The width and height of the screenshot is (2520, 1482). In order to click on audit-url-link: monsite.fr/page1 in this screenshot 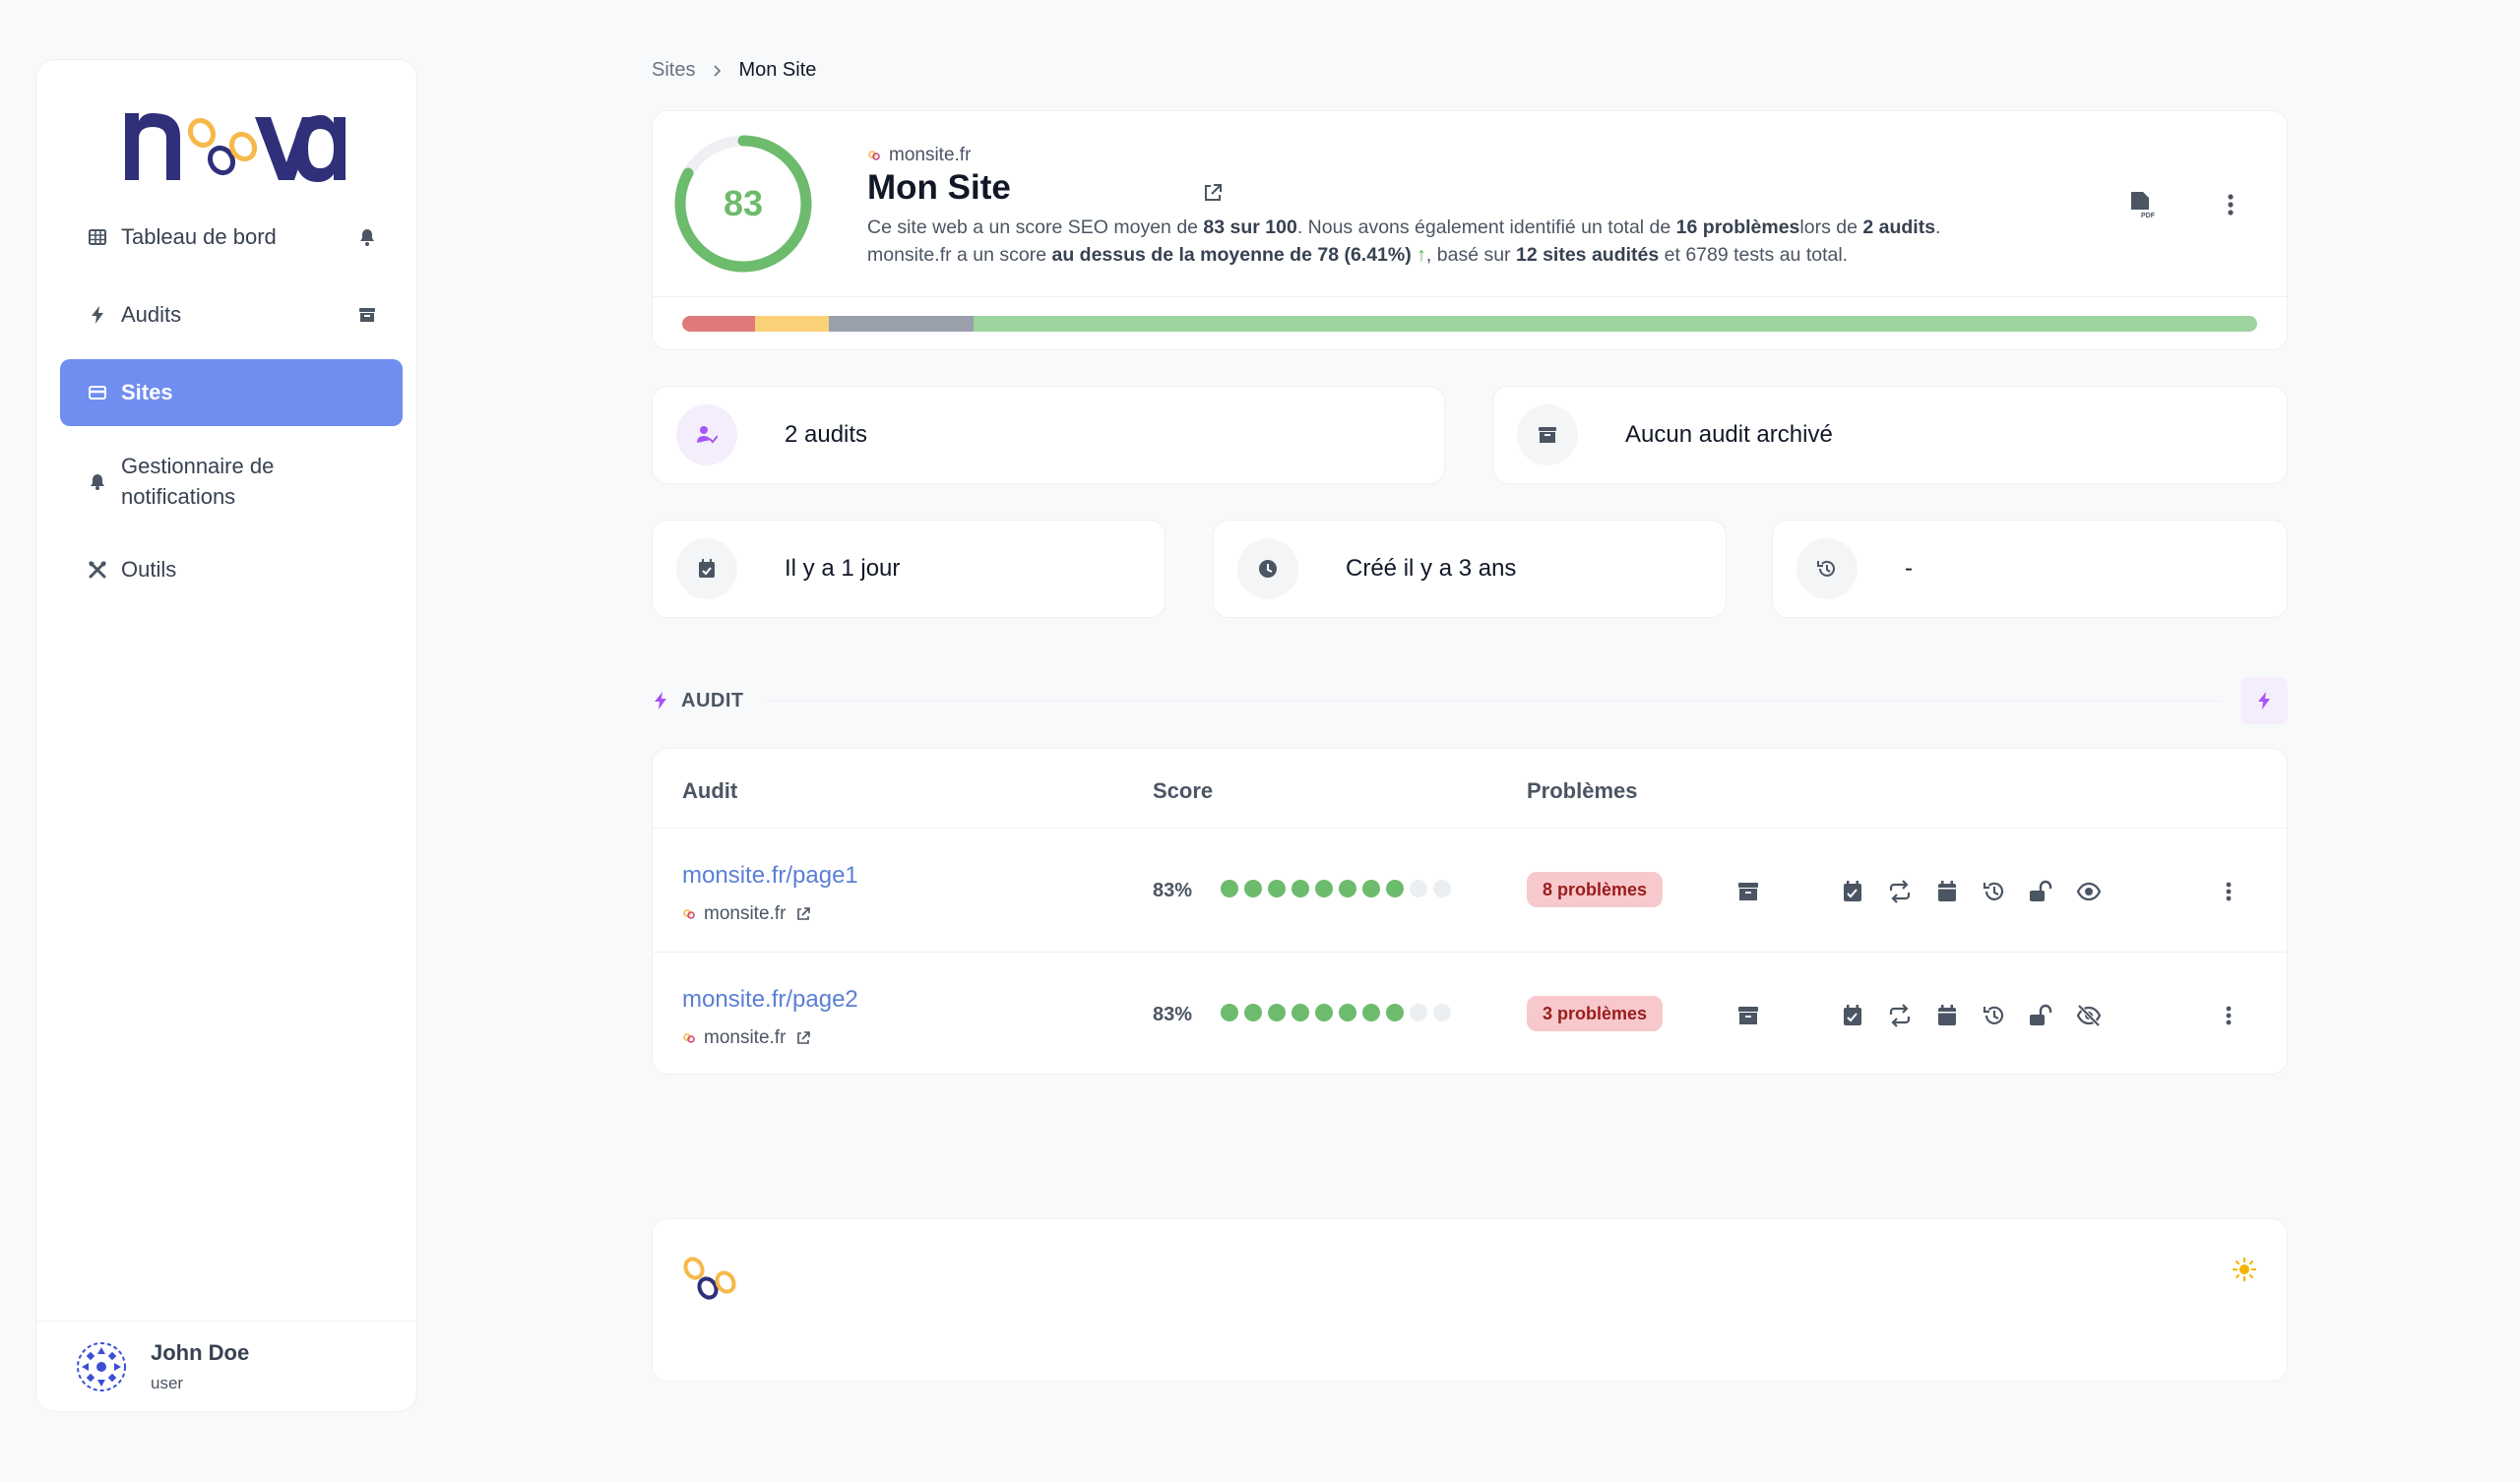, I will do `click(770, 875)`.